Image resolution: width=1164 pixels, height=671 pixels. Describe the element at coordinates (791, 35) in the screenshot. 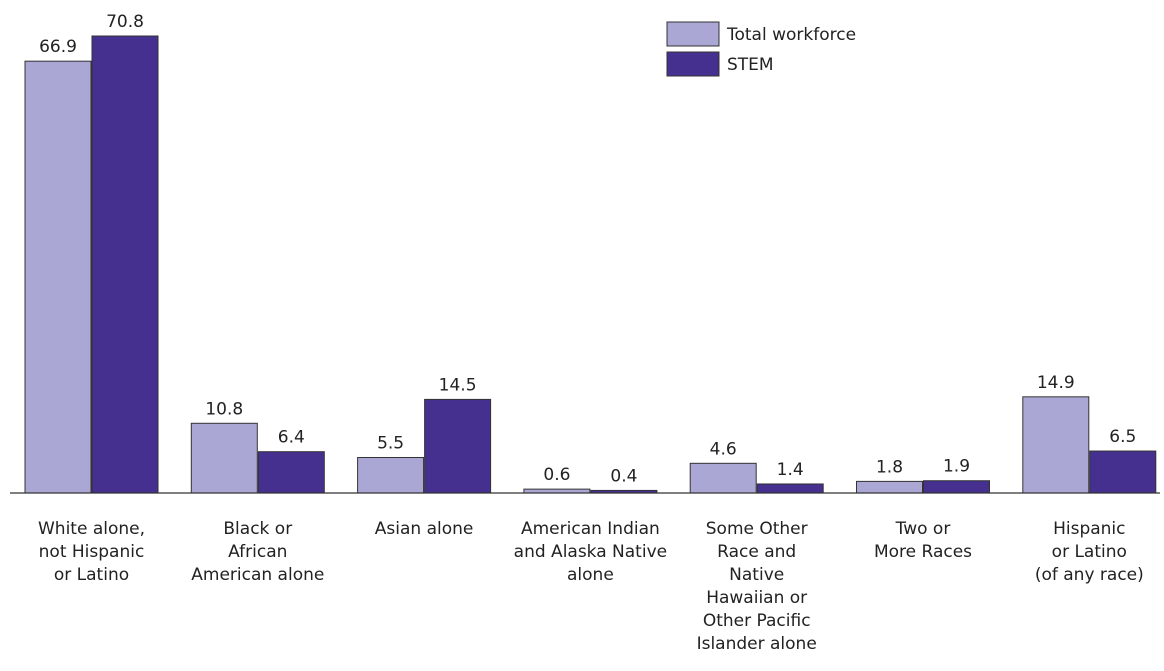

I see `legend-label: Total workforce` at that location.